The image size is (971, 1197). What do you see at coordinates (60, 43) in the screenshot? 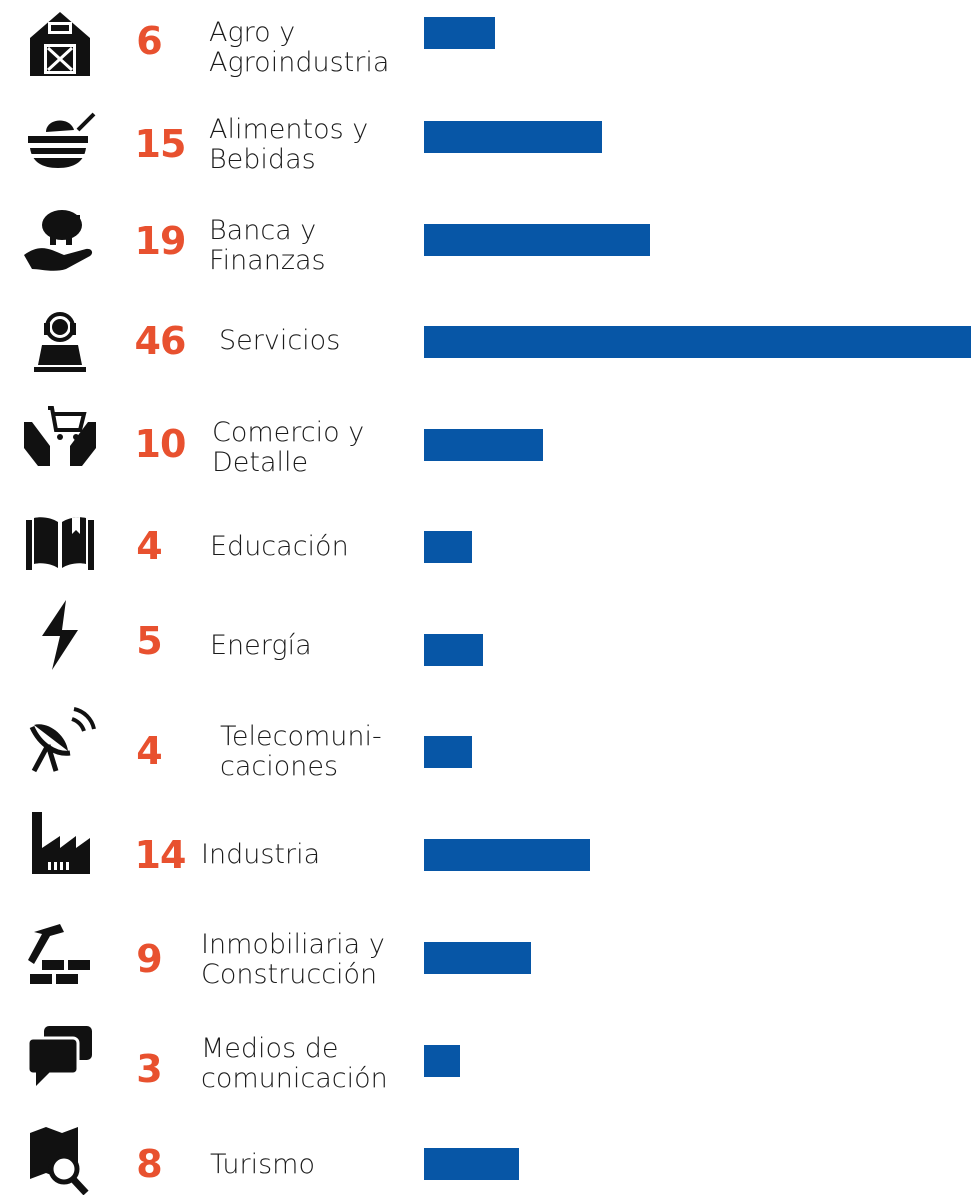
I see `barn-icon` at bounding box center [60, 43].